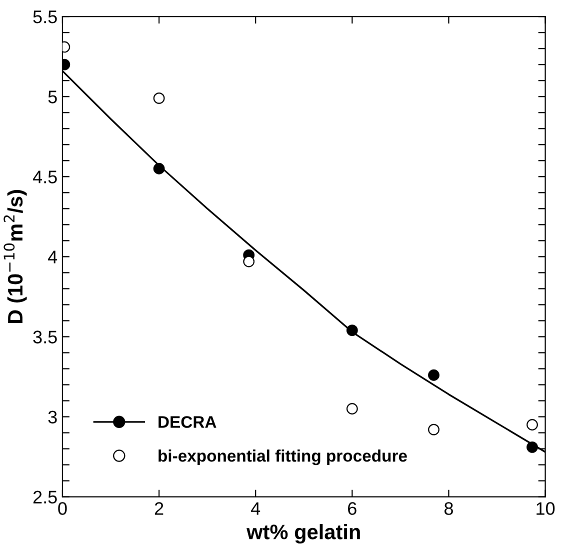  I want to click on y-tick-label: 5.5, so click(45, 17).